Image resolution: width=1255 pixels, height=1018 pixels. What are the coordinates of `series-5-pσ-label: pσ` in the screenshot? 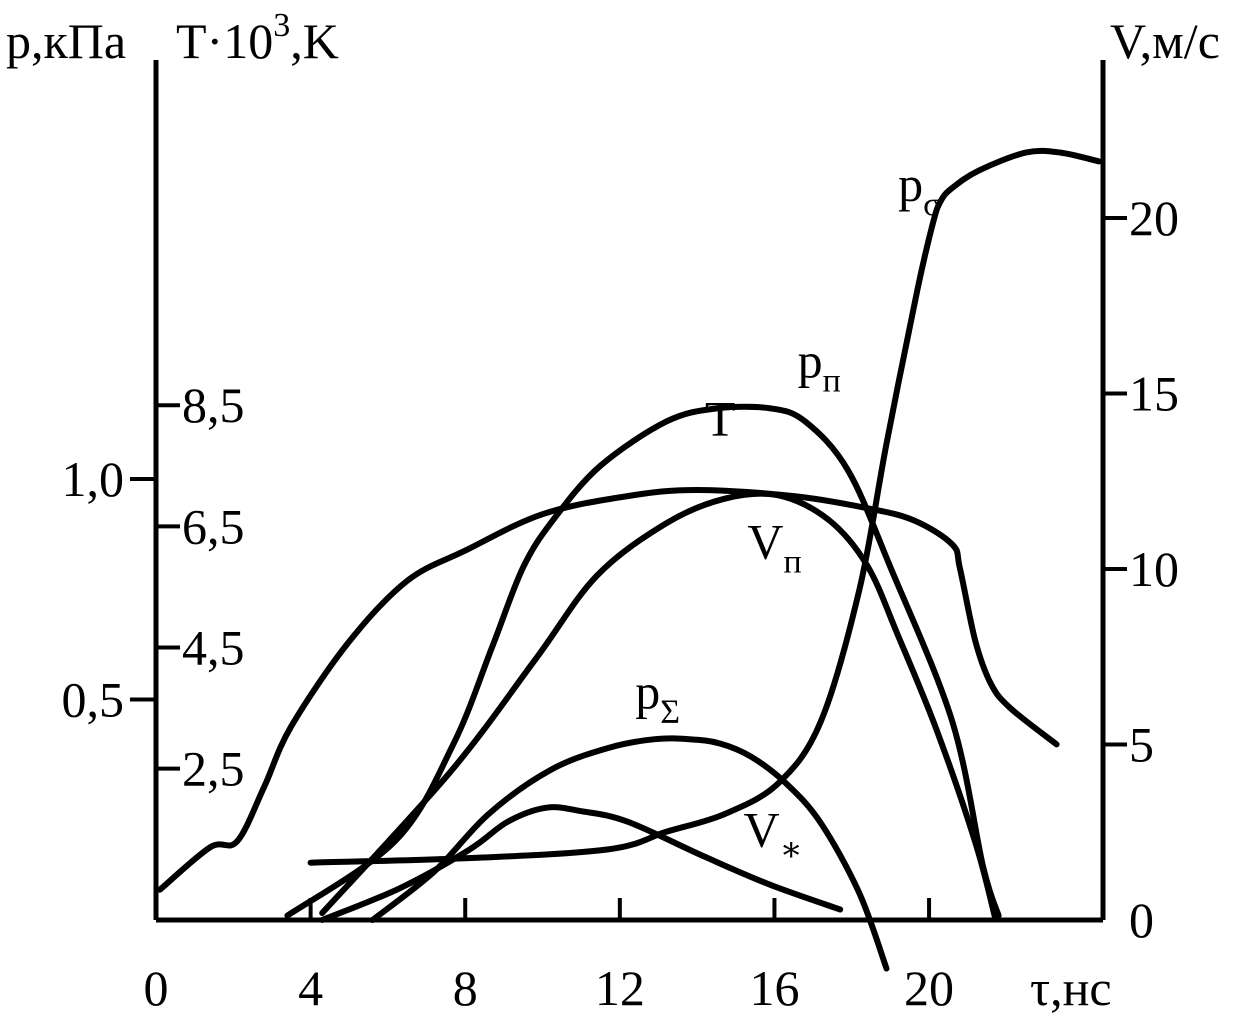 It's located at (919, 189).